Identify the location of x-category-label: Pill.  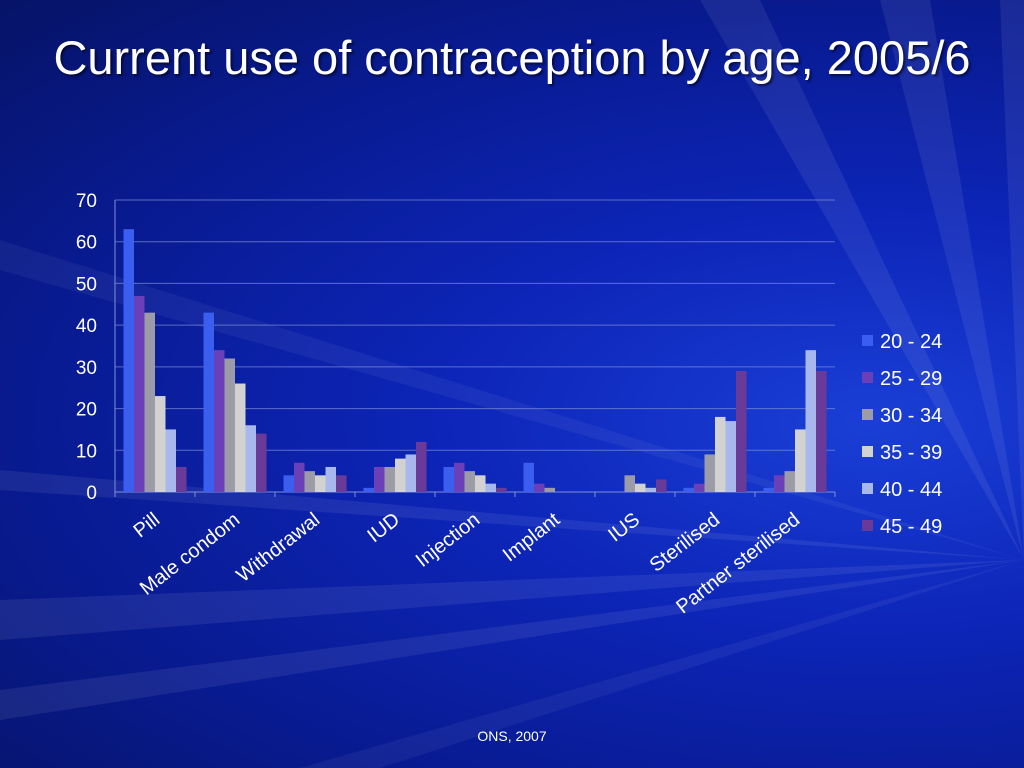
(147, 526).